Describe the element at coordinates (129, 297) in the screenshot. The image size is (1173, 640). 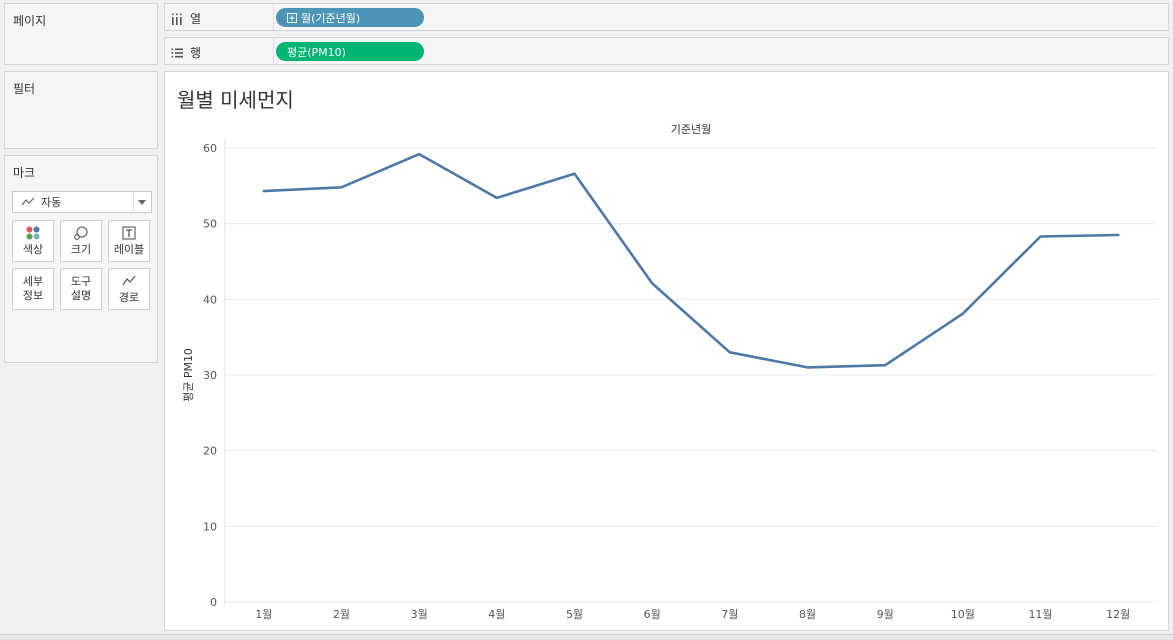
I see `path-button-label: 경로` at that location.